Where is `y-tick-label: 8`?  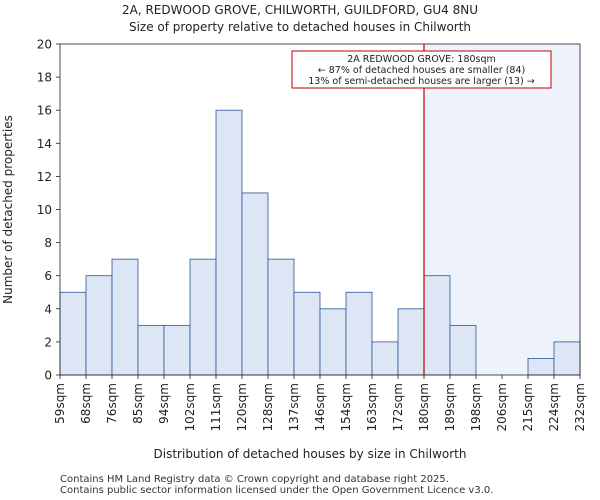
y-tick-label: 8 is located at coordinates (48, 243).